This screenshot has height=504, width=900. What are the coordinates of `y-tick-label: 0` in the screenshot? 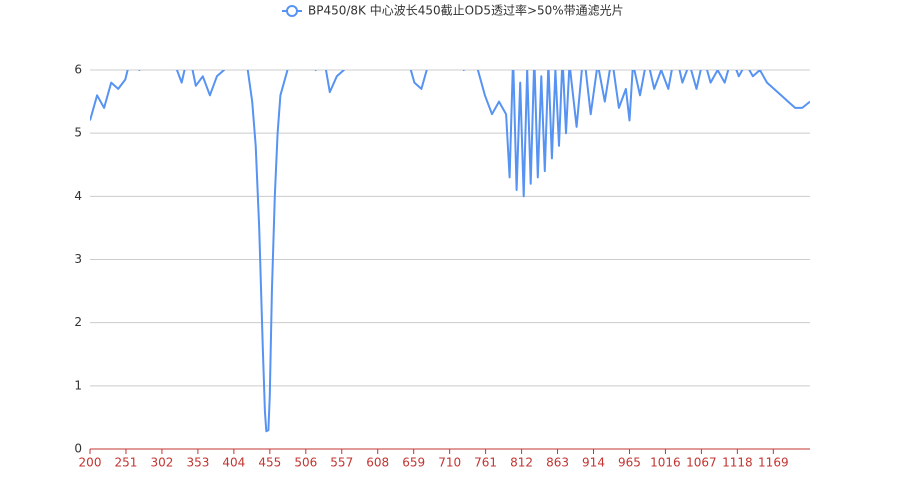 It's located at (78, 449).